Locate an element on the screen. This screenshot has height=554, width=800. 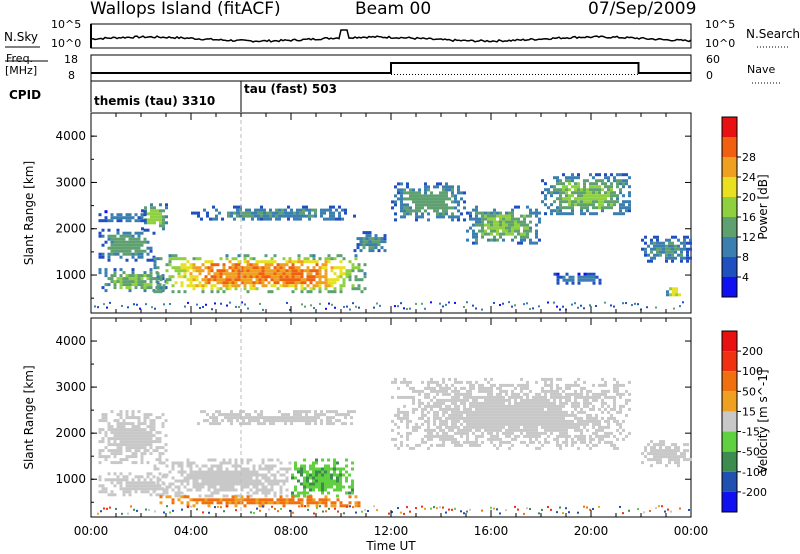
freq-tick-bottom: 8 is located at coordinates (71, 75).